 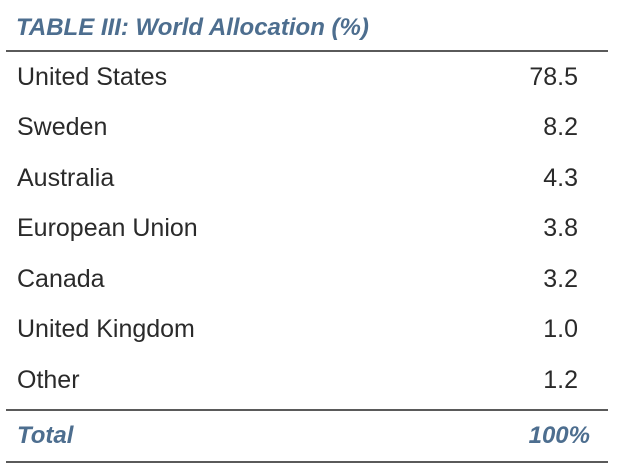 I want to click on row-value: 3.8, so click(x=560, y=228).